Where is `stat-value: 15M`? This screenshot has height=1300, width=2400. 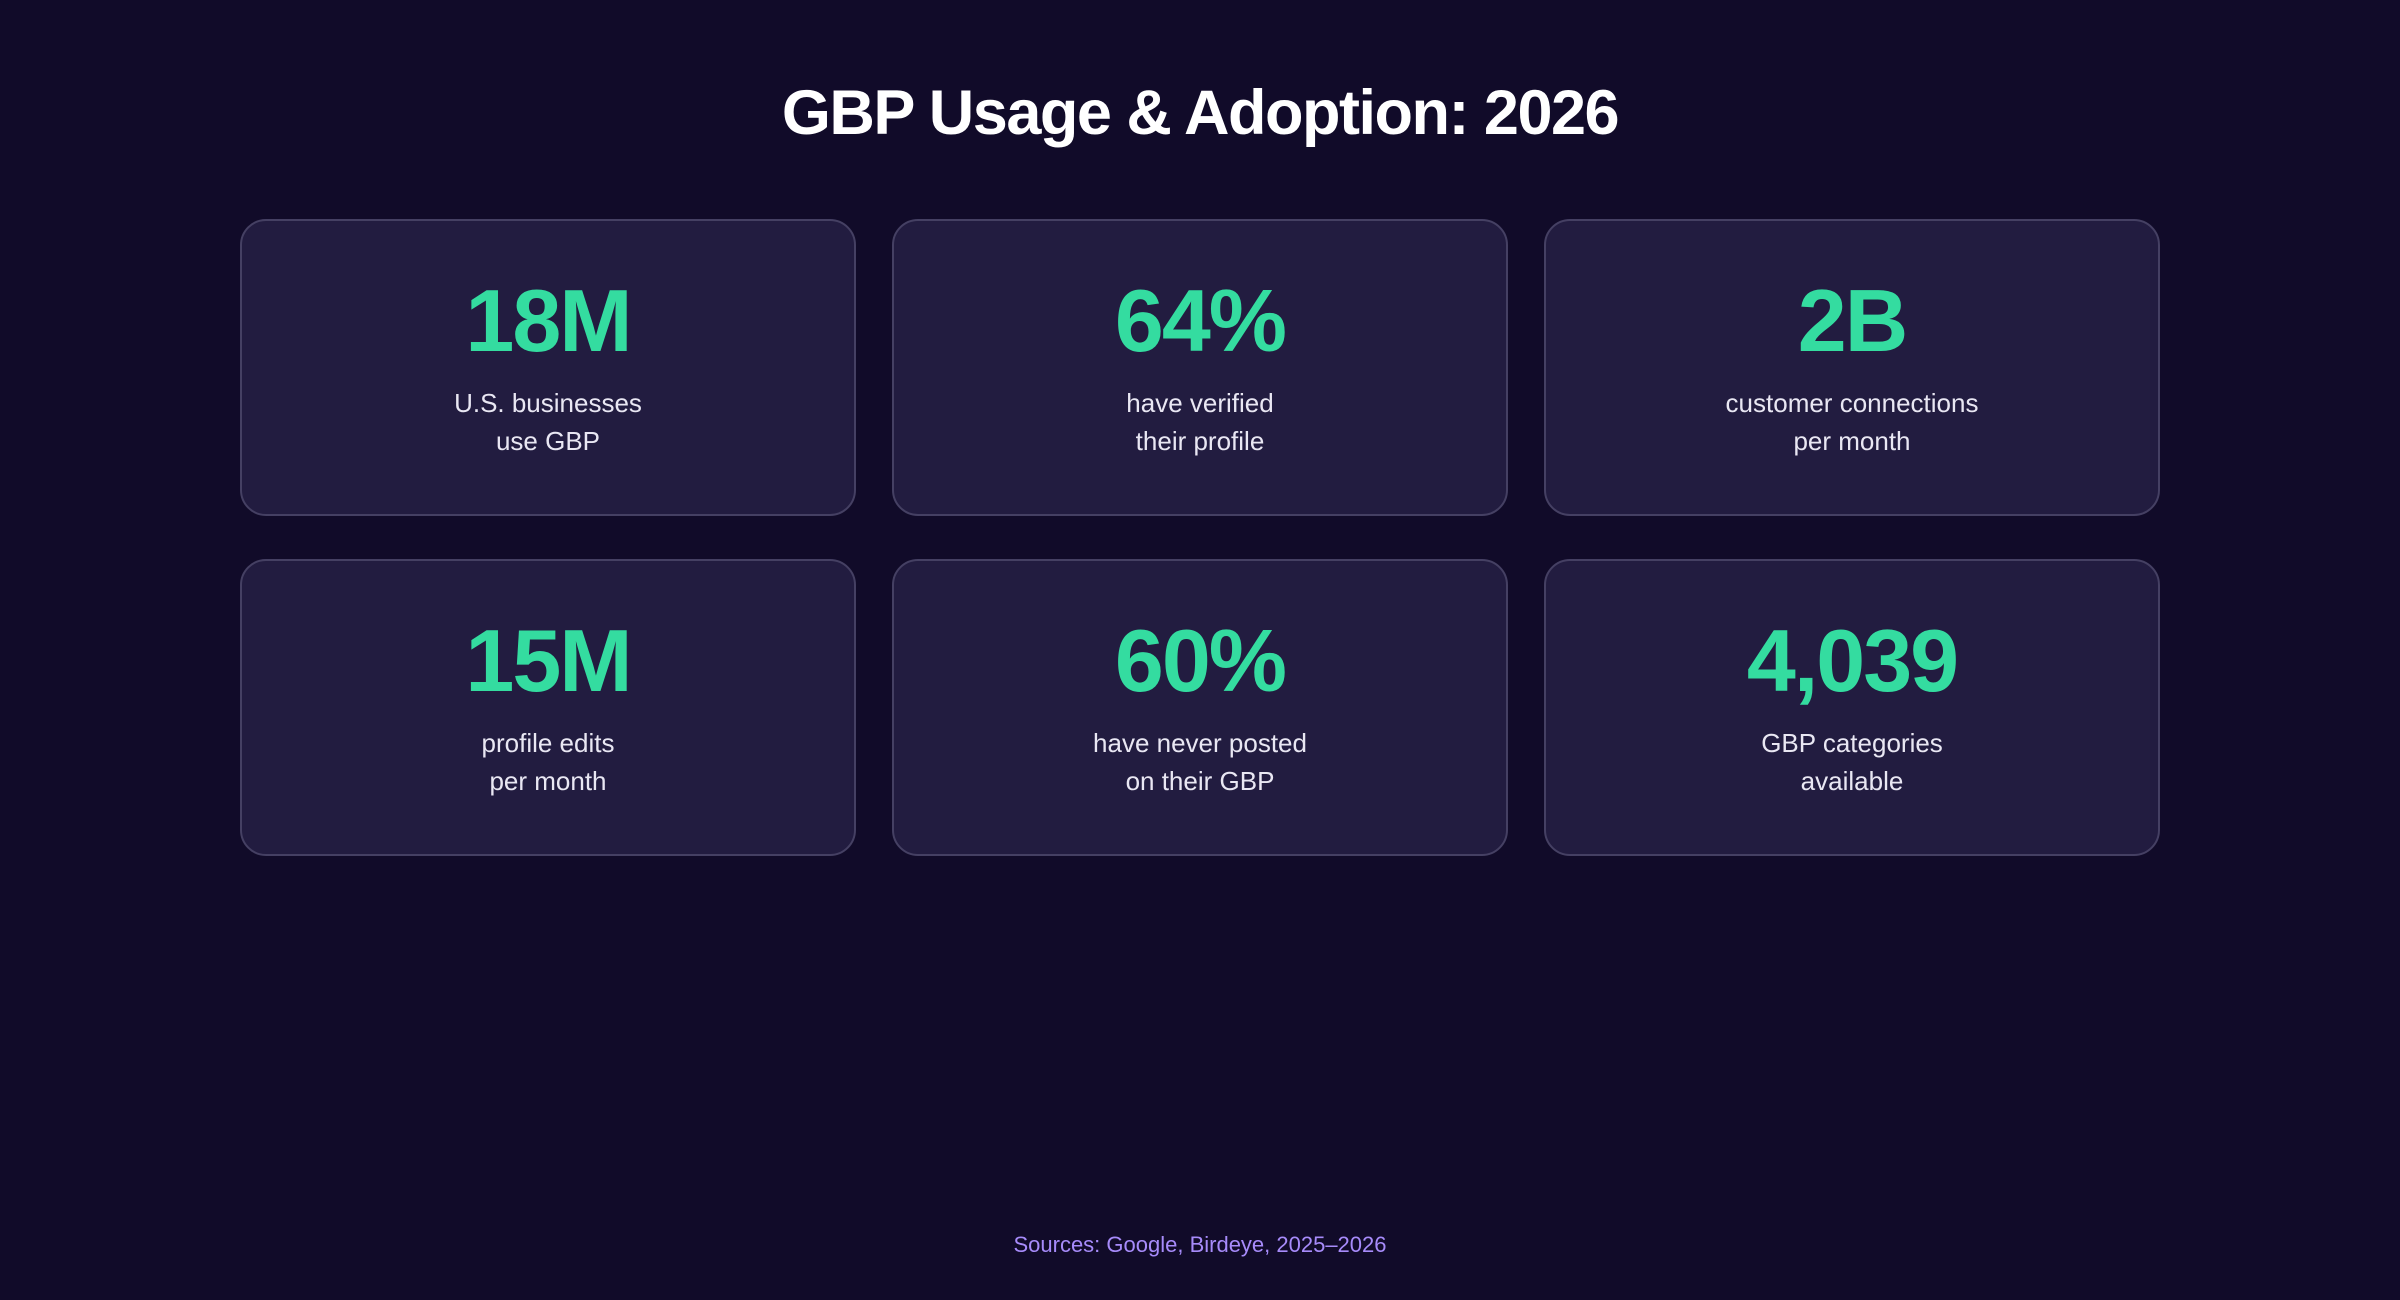
stat-value: 15M is located at coordinates (548, 660).